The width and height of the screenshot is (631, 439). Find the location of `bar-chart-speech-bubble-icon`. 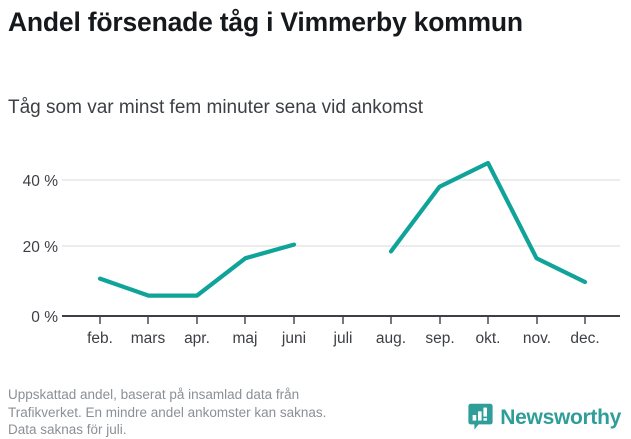

bar-chart-speech-bubble-icon is located at coordinates (480, 416).